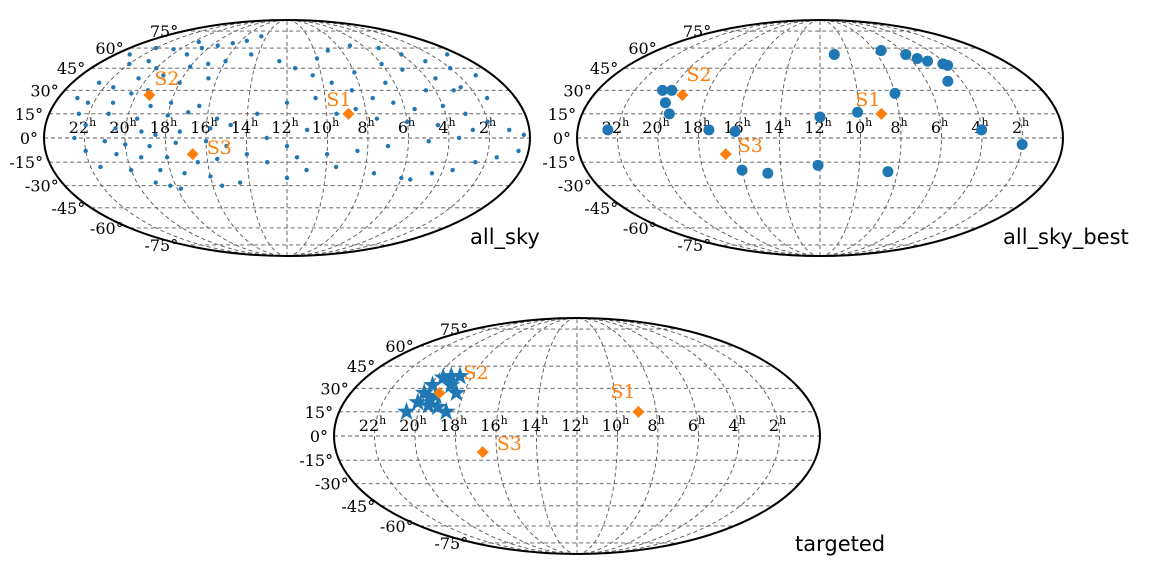 The height and width of the screenshot is (580, 1161). I want to click on dec-tick-label: 0°, so click(319, 436).